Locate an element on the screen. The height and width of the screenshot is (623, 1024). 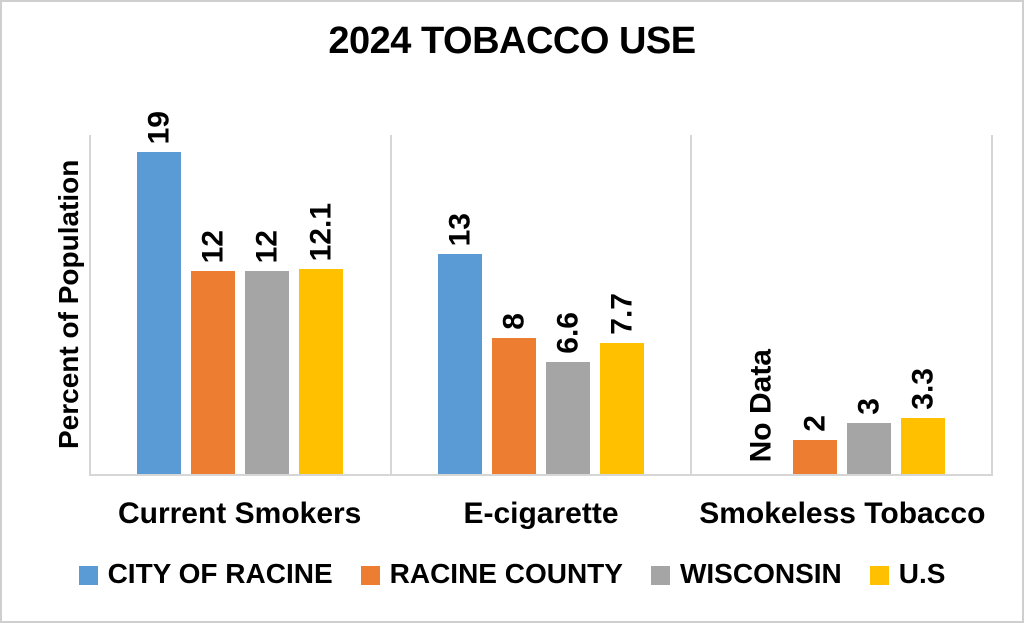
bar-wisconsin-current-smokers is located at coordinates (267, 372).